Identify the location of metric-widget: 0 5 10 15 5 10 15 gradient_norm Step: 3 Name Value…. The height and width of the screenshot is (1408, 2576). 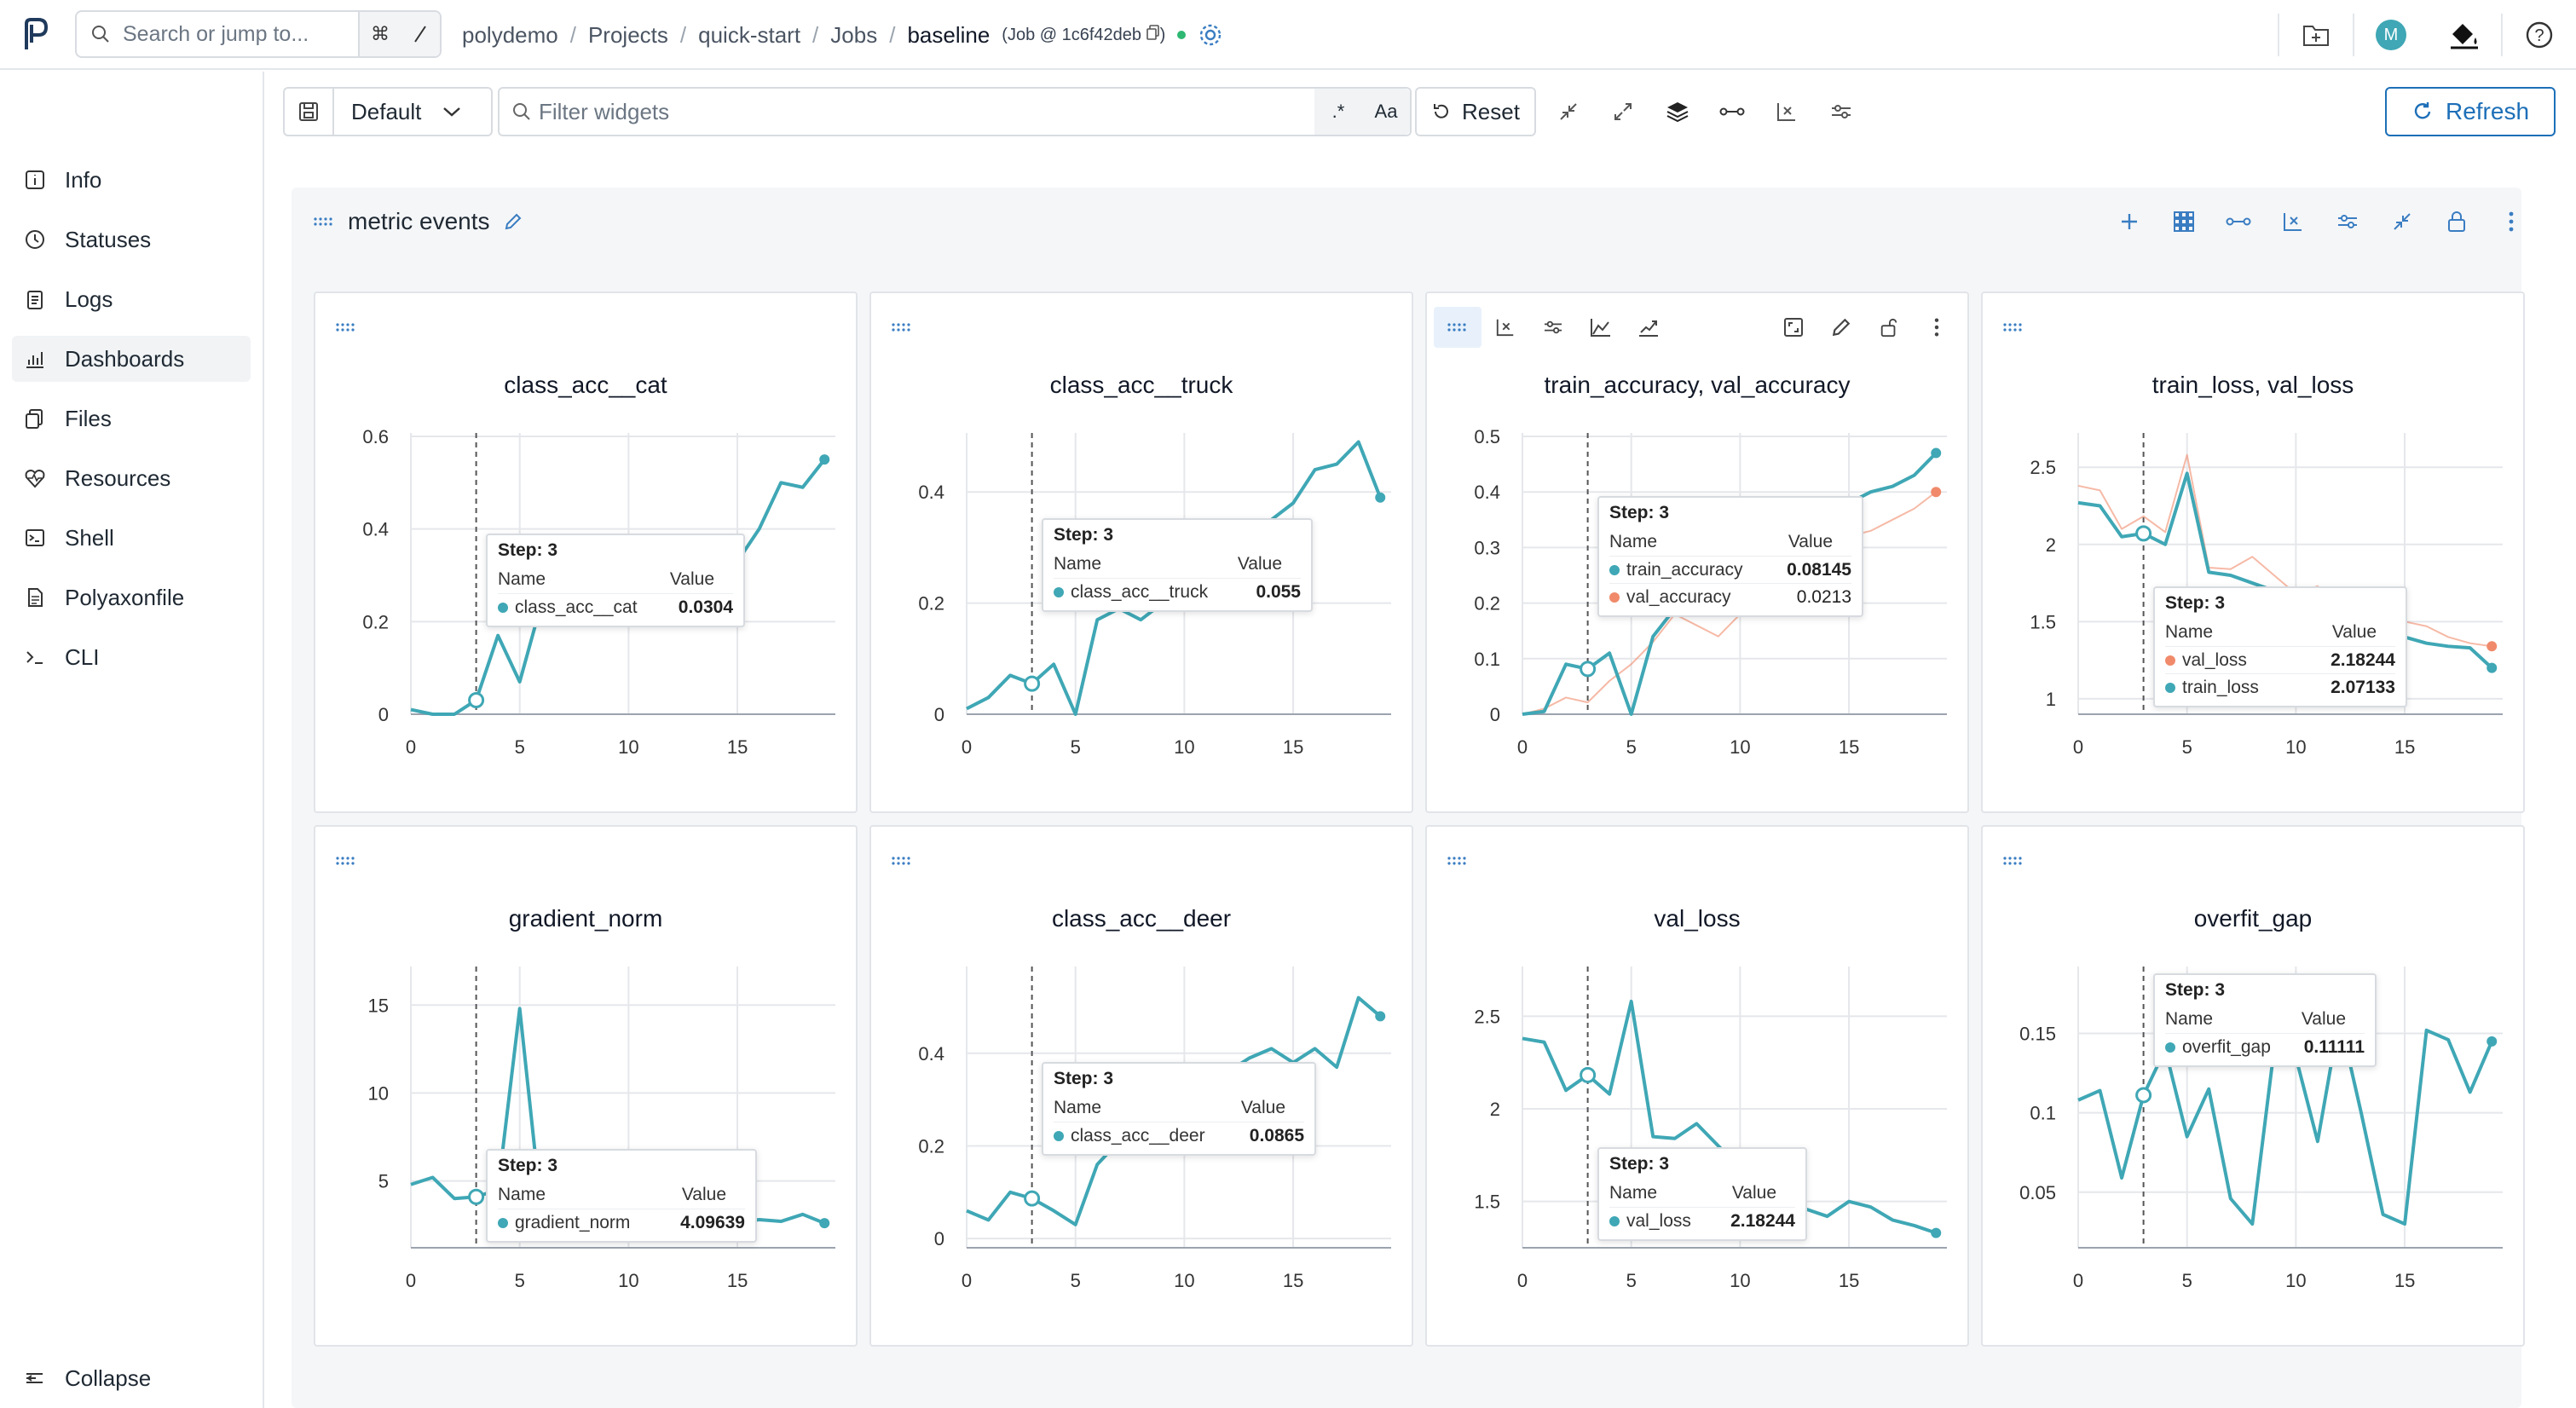
(586, 1086).